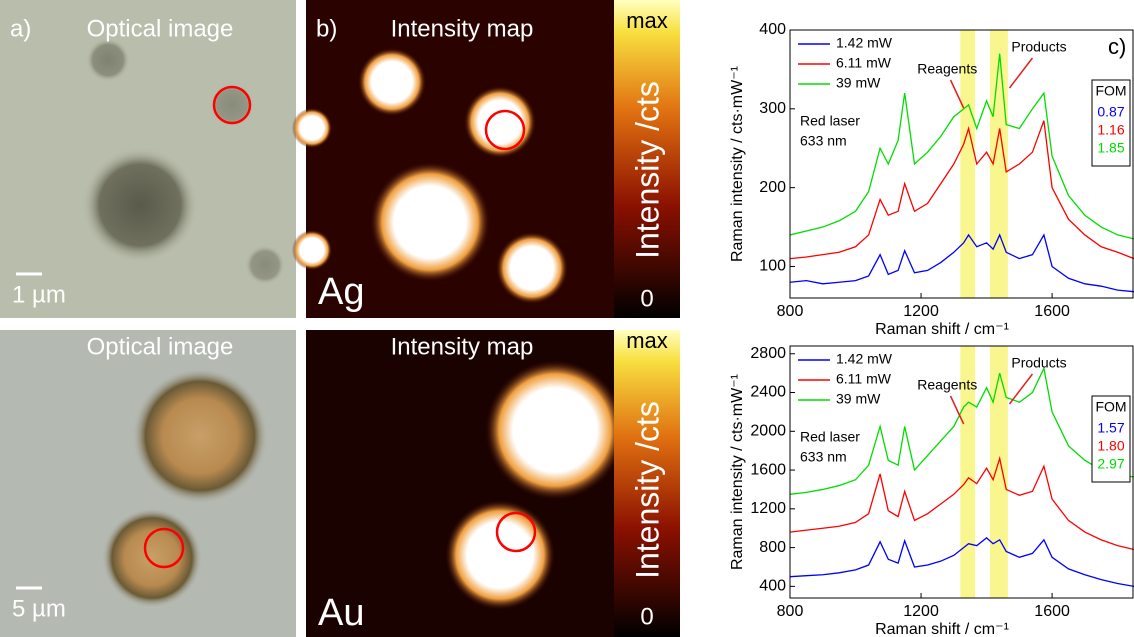  I want to click on optical-image-ag, so click(148, 159).